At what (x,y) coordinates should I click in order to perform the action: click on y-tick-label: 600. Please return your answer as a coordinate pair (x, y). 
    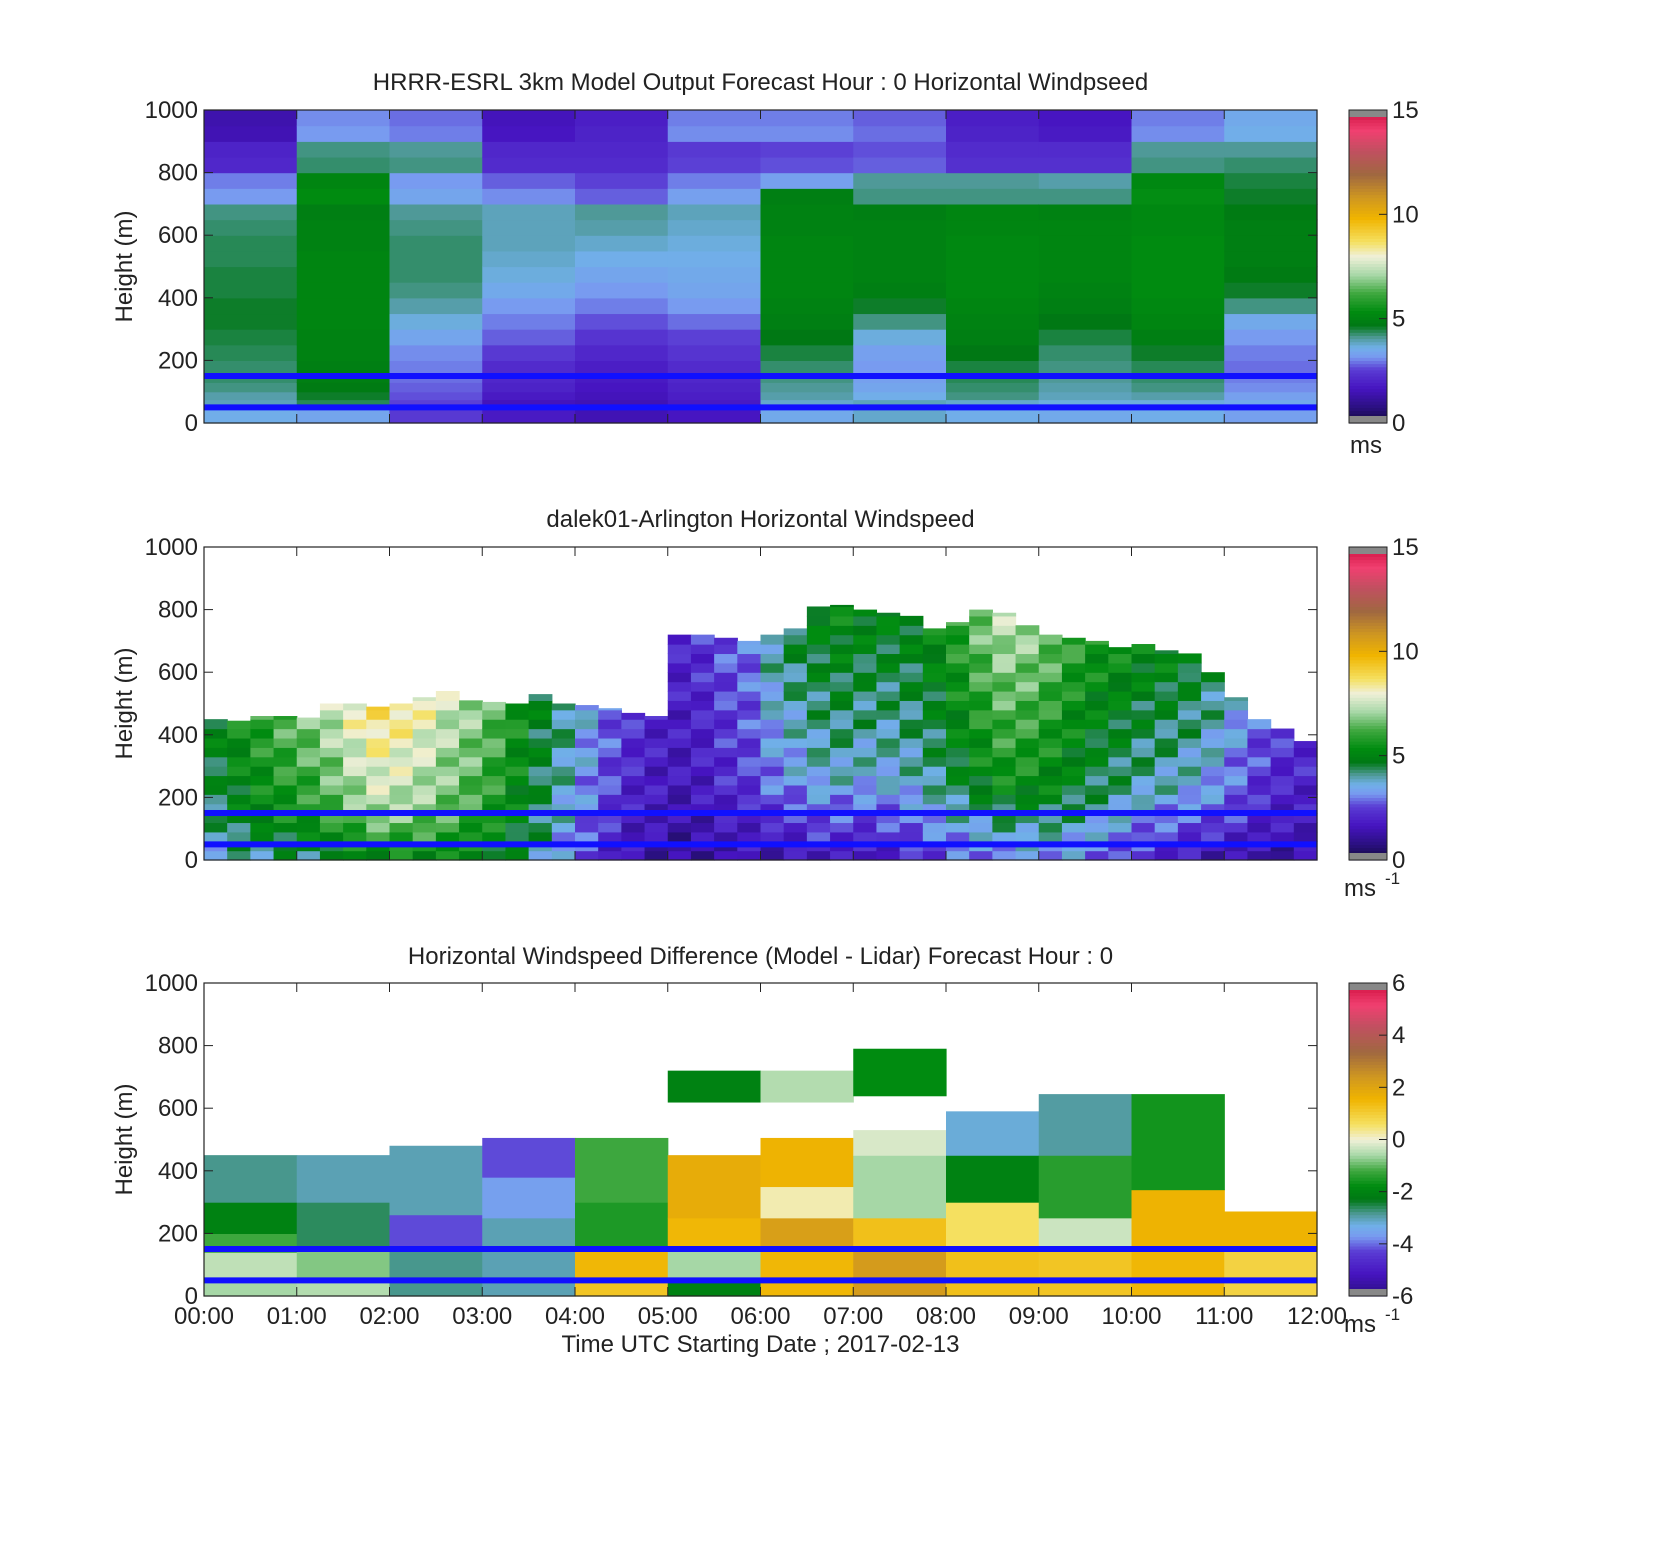
    Looking at the image, I should click on (178, 672).